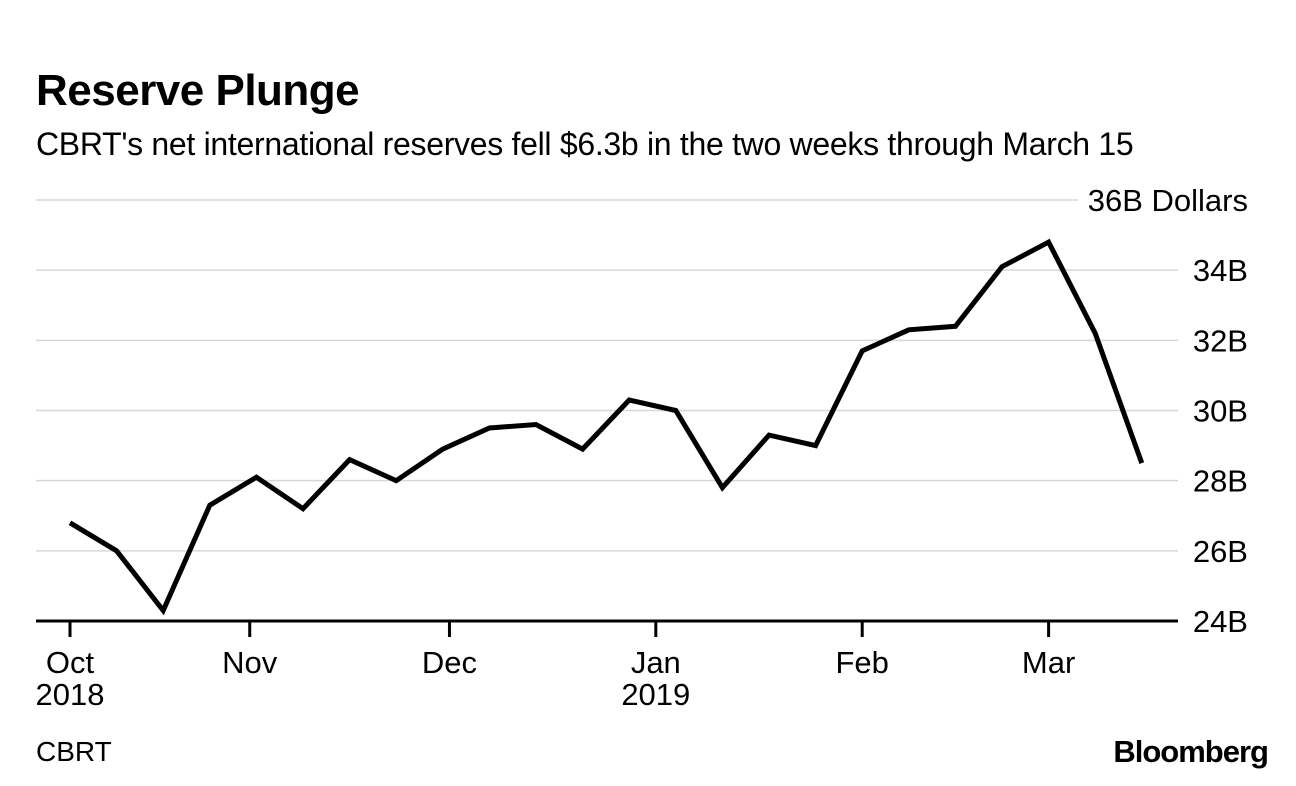  I want to click on y-axis-label: 30B, so click(1220, 411).